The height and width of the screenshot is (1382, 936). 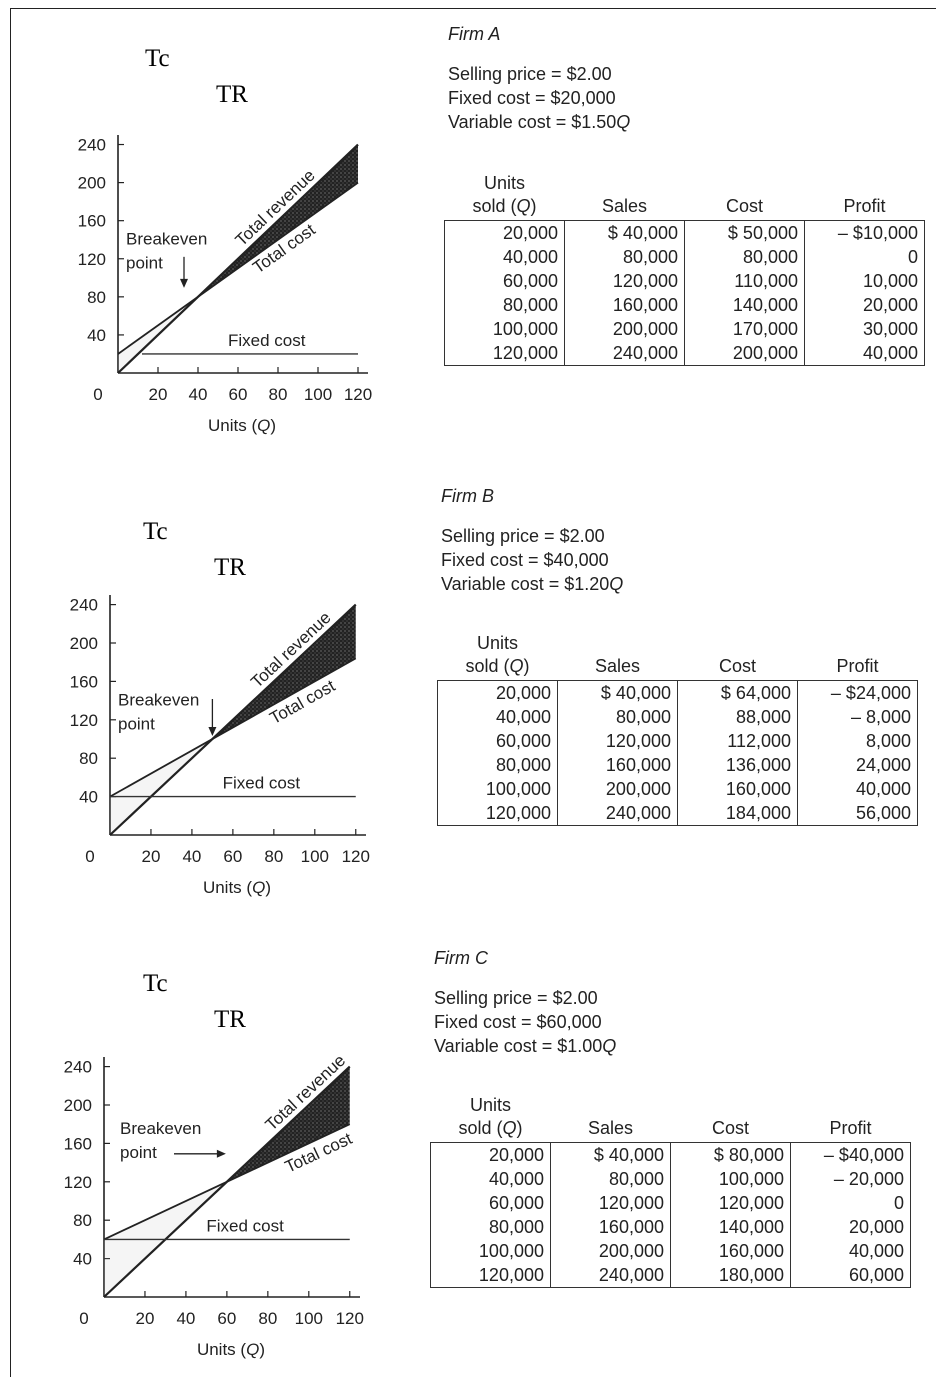 I want to click on fixed-cost-label: Fixed cost, so click(x=262, y=783).